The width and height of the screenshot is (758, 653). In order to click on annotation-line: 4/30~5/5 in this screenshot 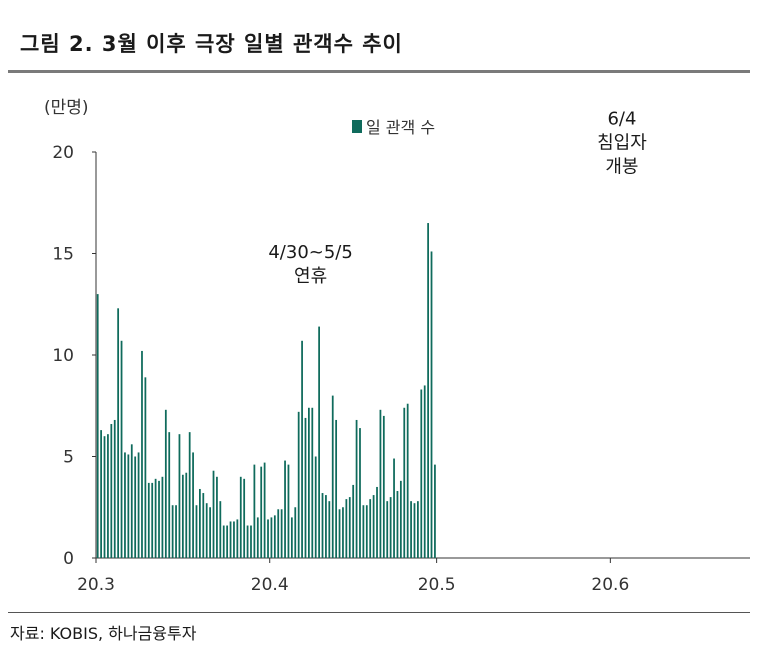, I will do `click(310, 252)`.